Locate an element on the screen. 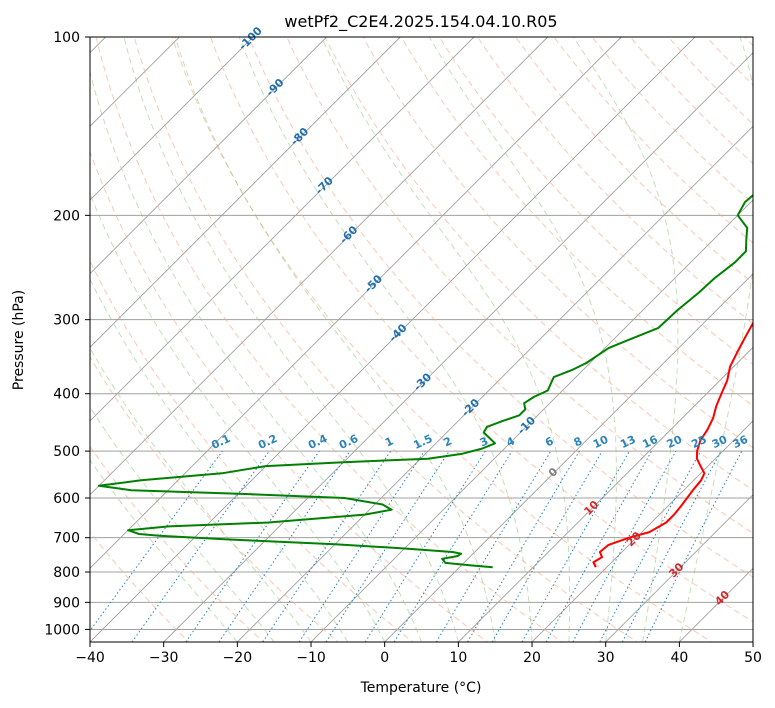 This screenshot has width=775, height=708. x-tick-label: −20 is located at coordinates (238, 658).